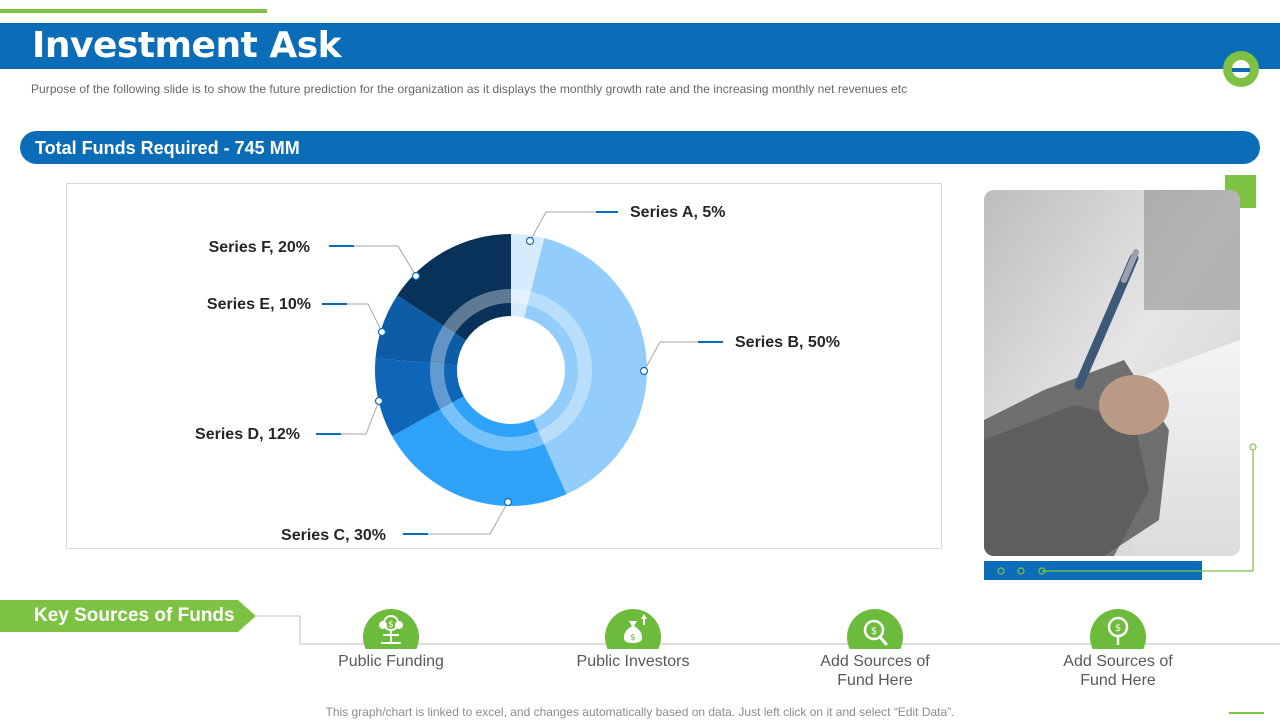 The width and height of the screenshot is (1280, 720). Describe the element at coordinates (419, 397) in the screenshot. I see `slice-series-d` at that location.